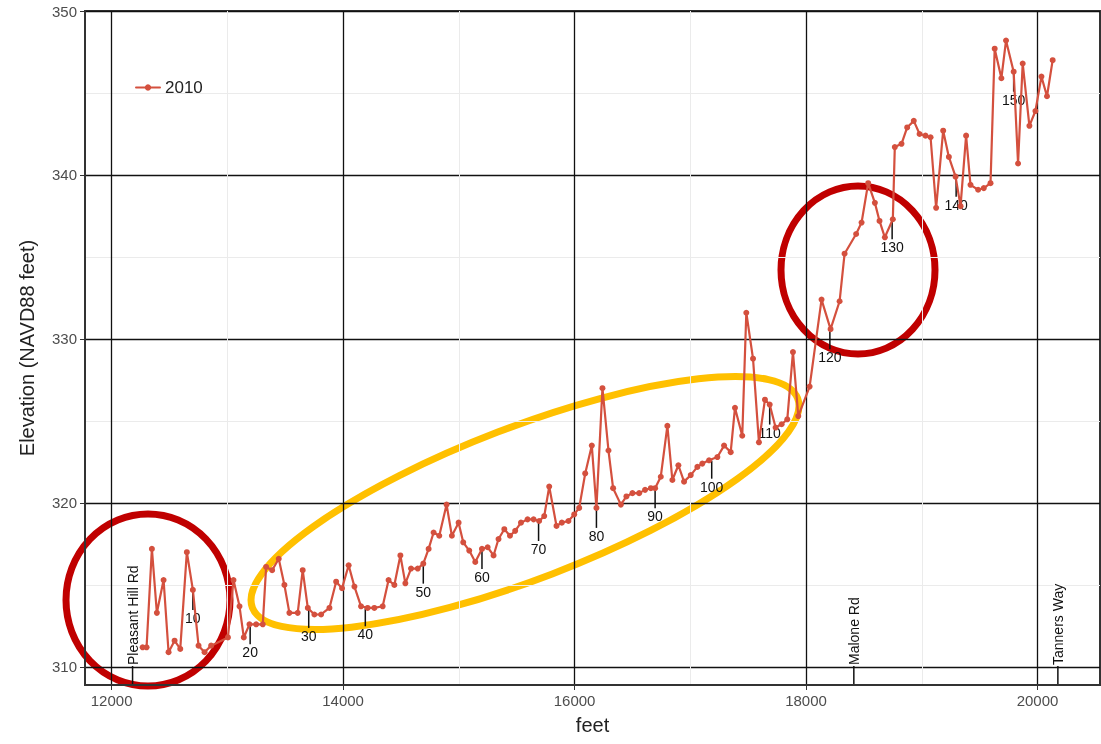 The height and width of the screenshot is (744, 1101). I want to click on annotation: 90, so click(655, 516).